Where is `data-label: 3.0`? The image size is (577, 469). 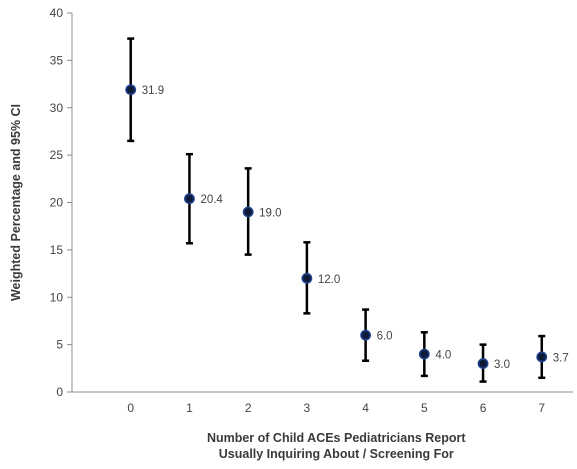 data-label: 3.0 is located at coordinates (502, 365).